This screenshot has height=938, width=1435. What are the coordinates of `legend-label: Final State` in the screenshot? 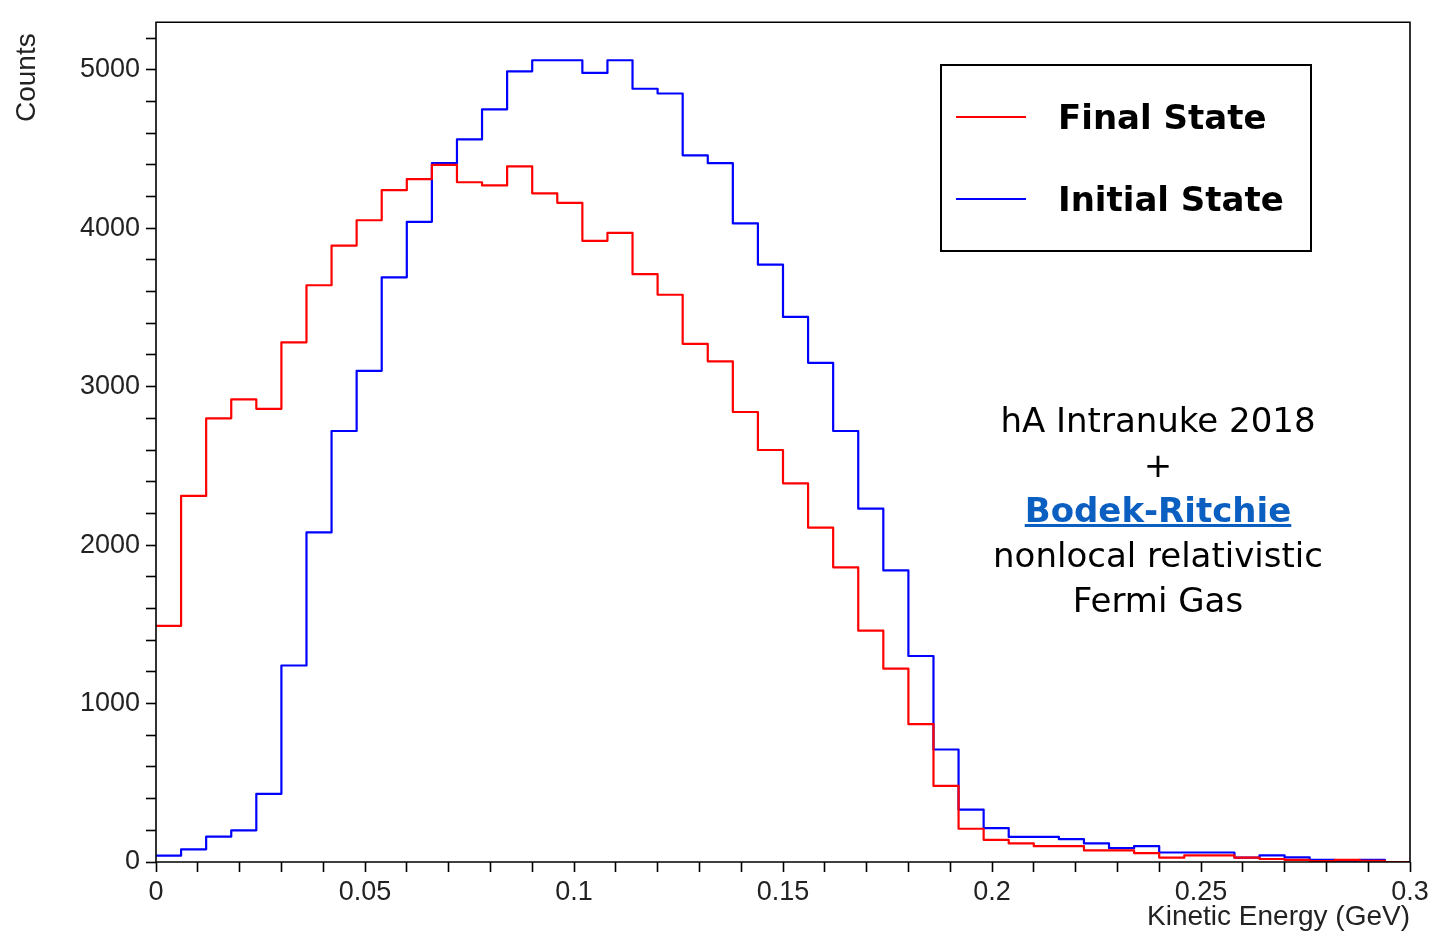 It's located at (1162, 117).